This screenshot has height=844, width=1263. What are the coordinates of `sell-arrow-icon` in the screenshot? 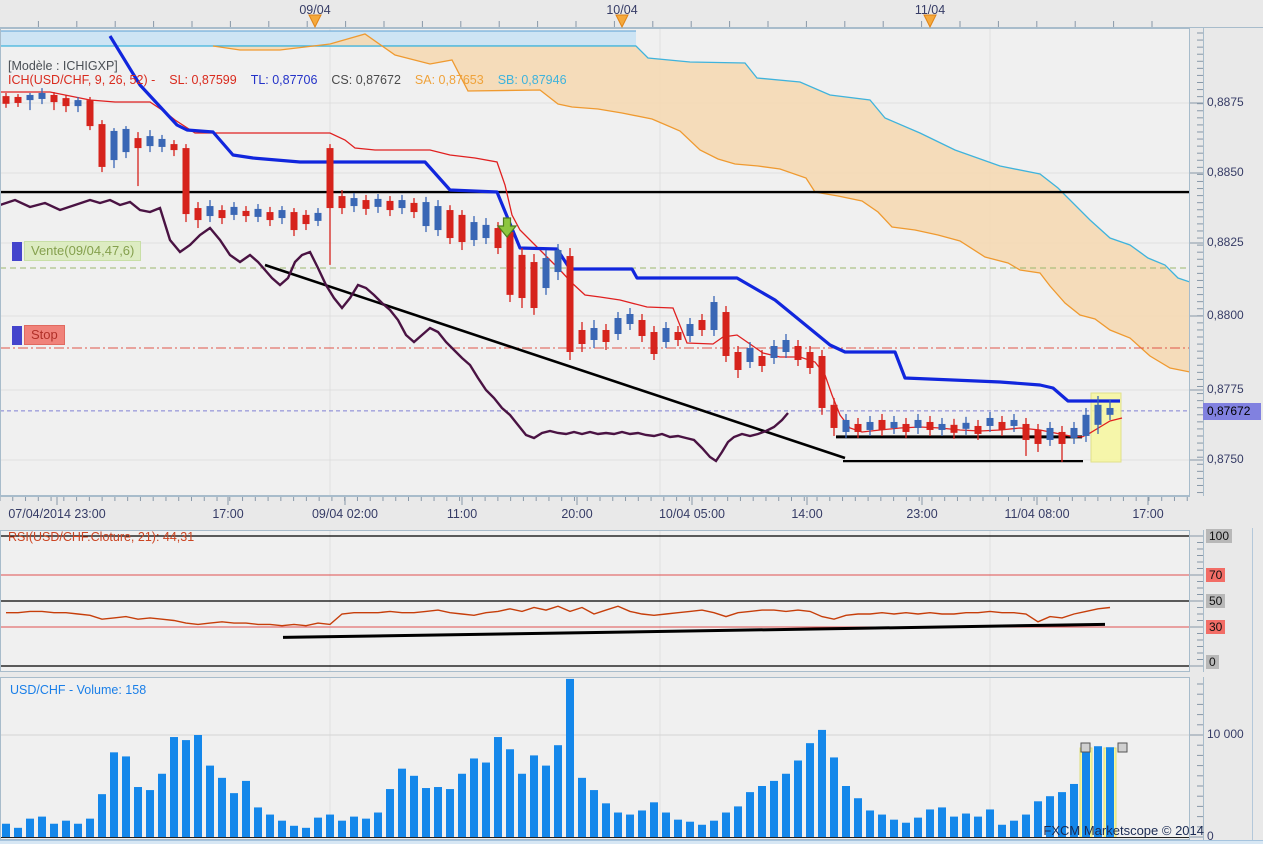 It's located at (507, 227).